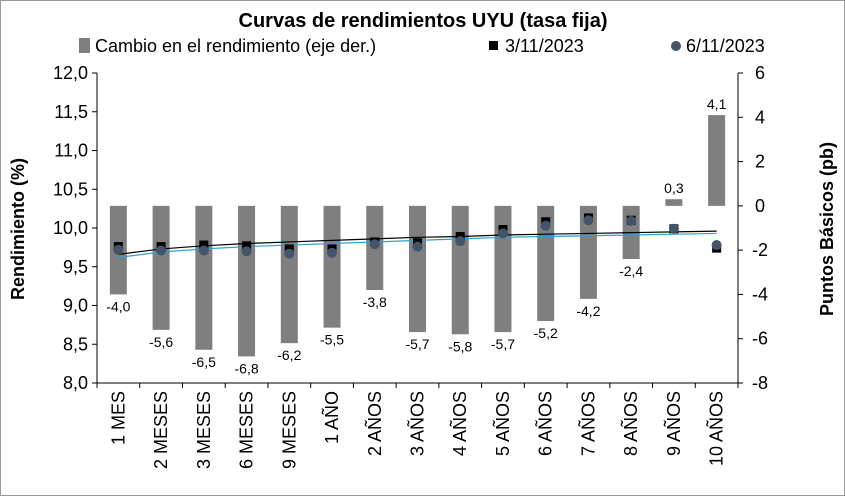 This screenshot has height=497, width=845. What do you see at coordinates (587, 423) in the screenshot?
I see `x-tick-label: 7 AÑOS` at bounding box center [587, 423].